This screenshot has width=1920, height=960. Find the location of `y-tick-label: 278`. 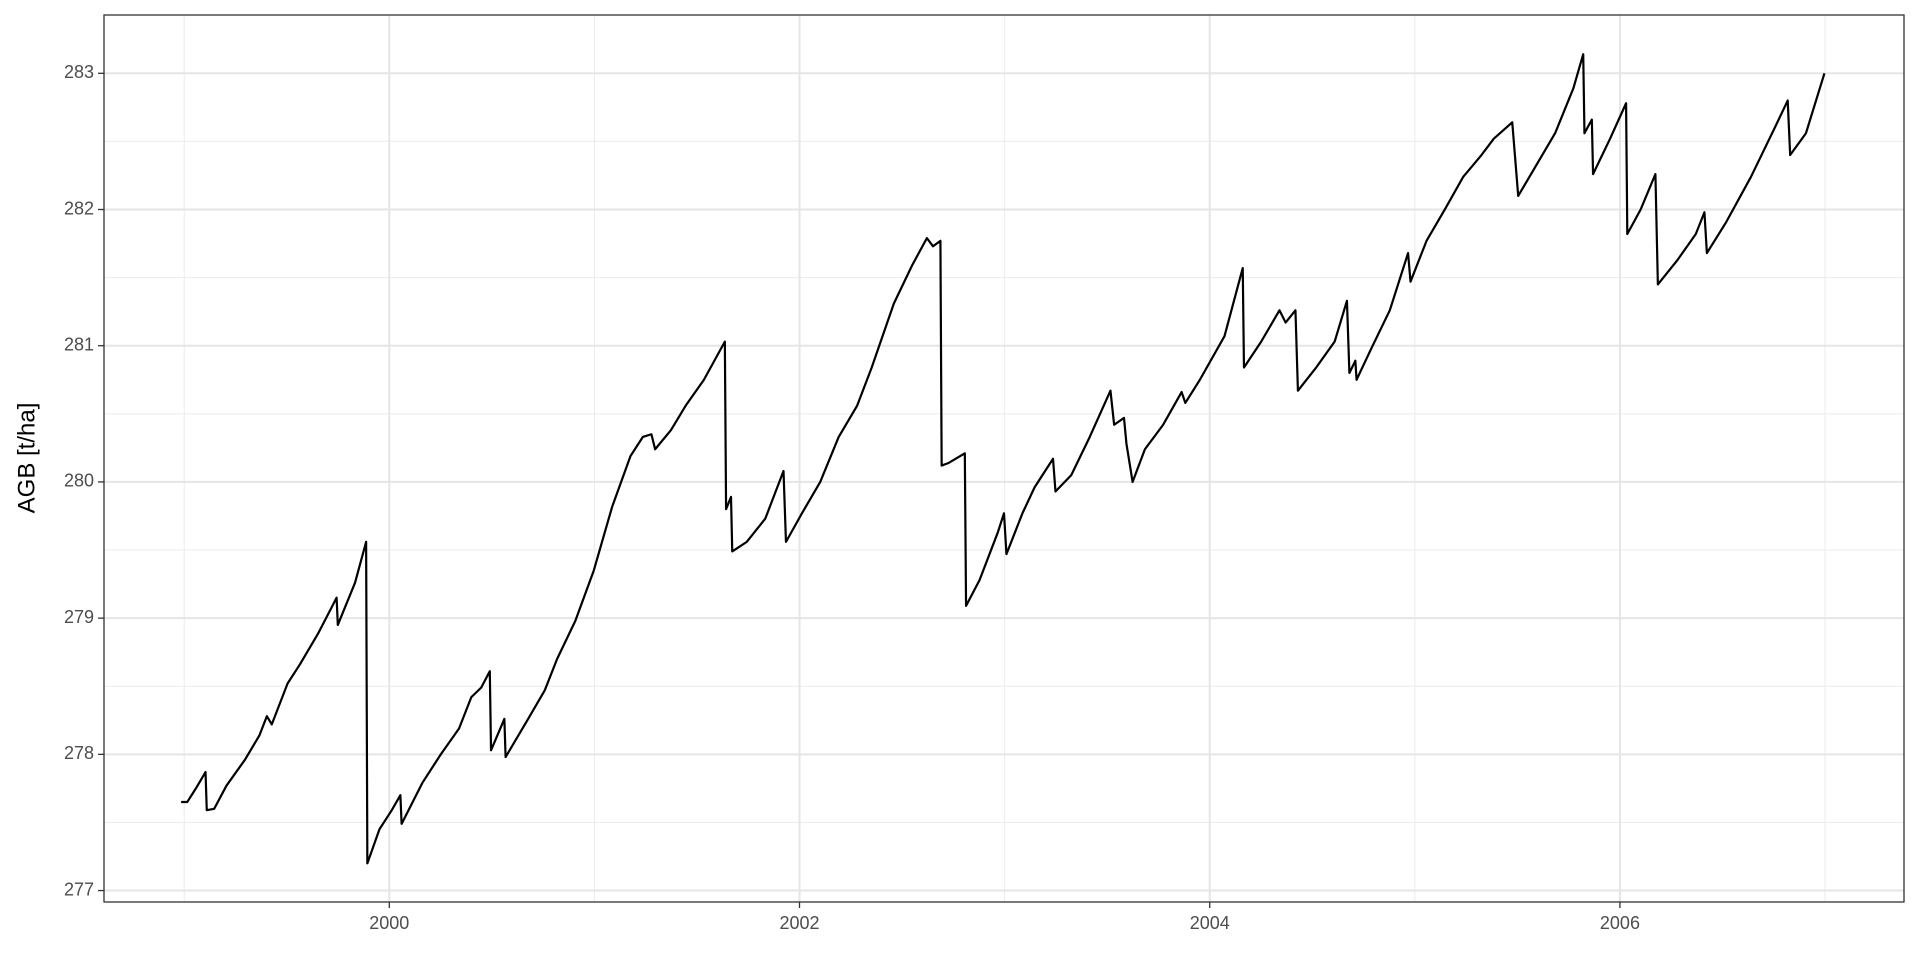

y-tick-label: 278 is located at coordinates (79, 753).